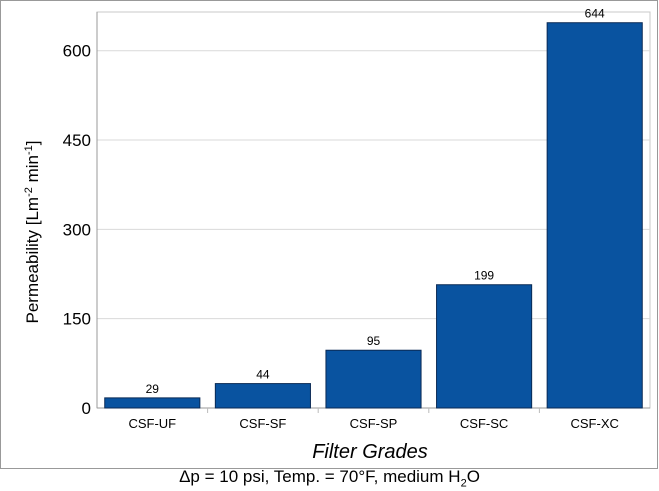  What do you see at coordinates (86, 408) in the screenshot?
I see `y-tick-label: 0` at bounding box center [86, 408].